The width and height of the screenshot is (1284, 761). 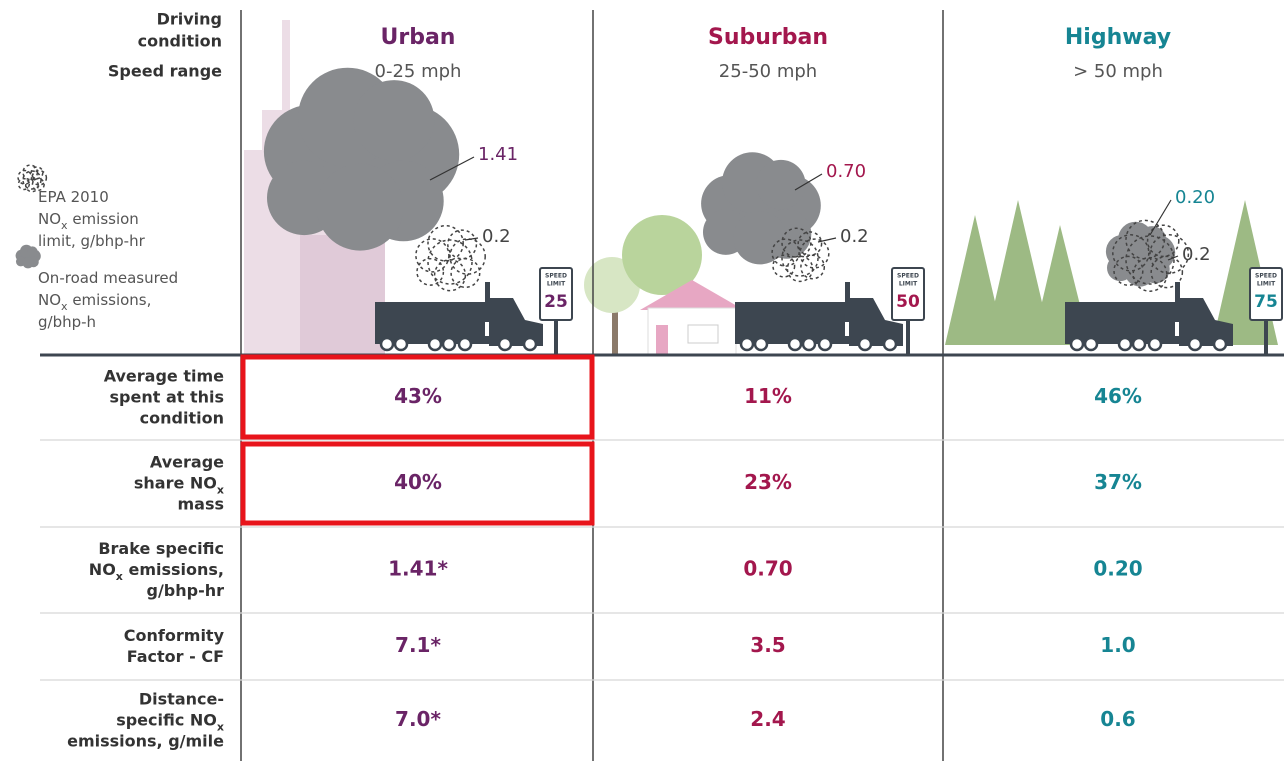 I want to click on label-line: share NOx, so click(x=179, y=484).